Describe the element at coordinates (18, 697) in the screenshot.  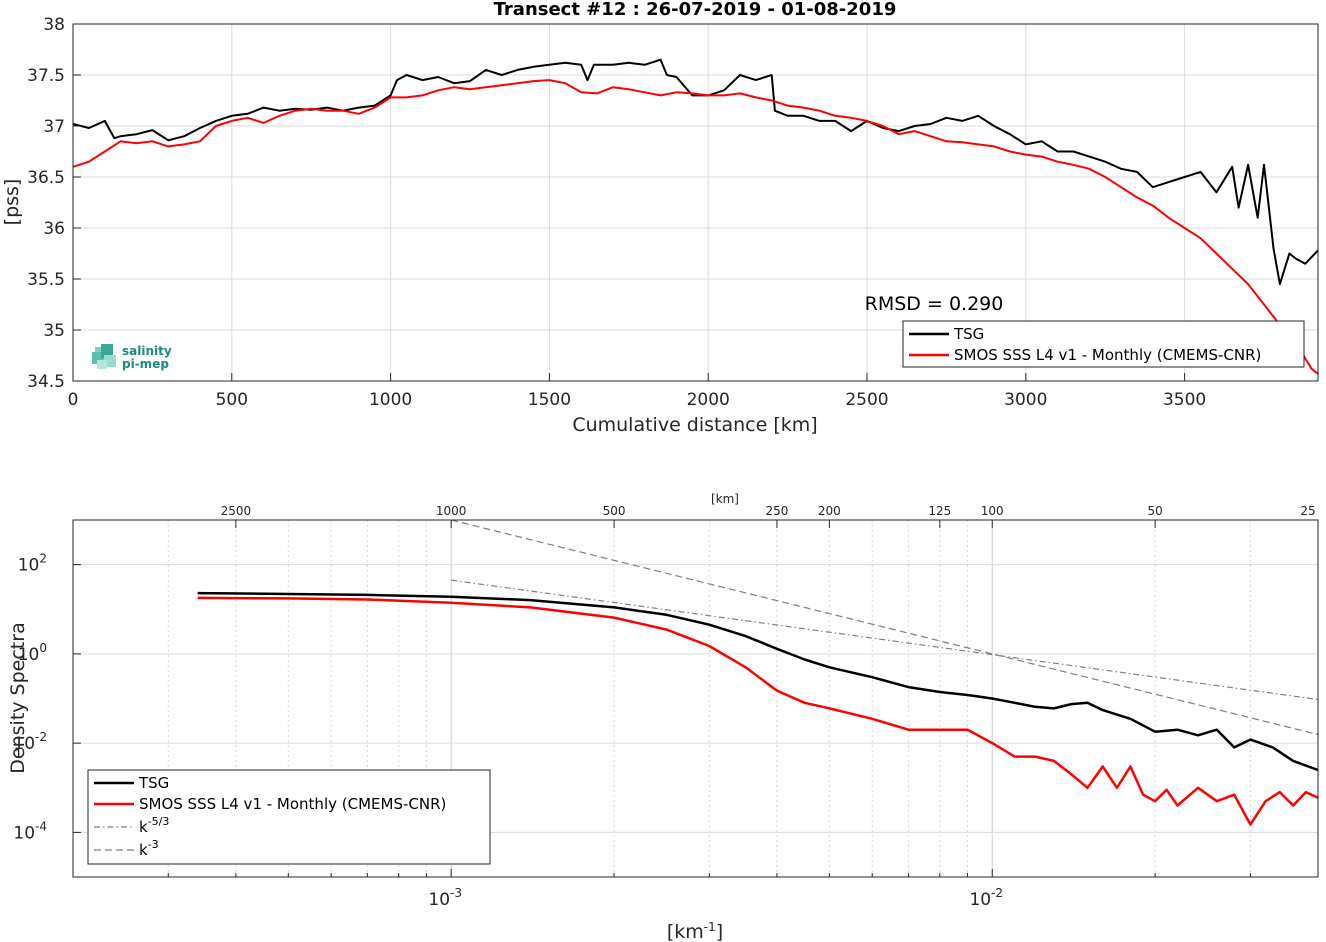
I see `bottom-ylabel: Density Spectra` at that location.